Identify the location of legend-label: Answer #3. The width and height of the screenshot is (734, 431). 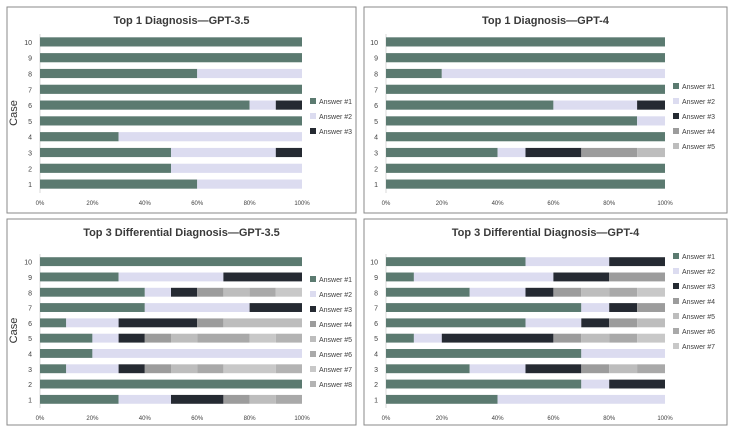
(335, 310).